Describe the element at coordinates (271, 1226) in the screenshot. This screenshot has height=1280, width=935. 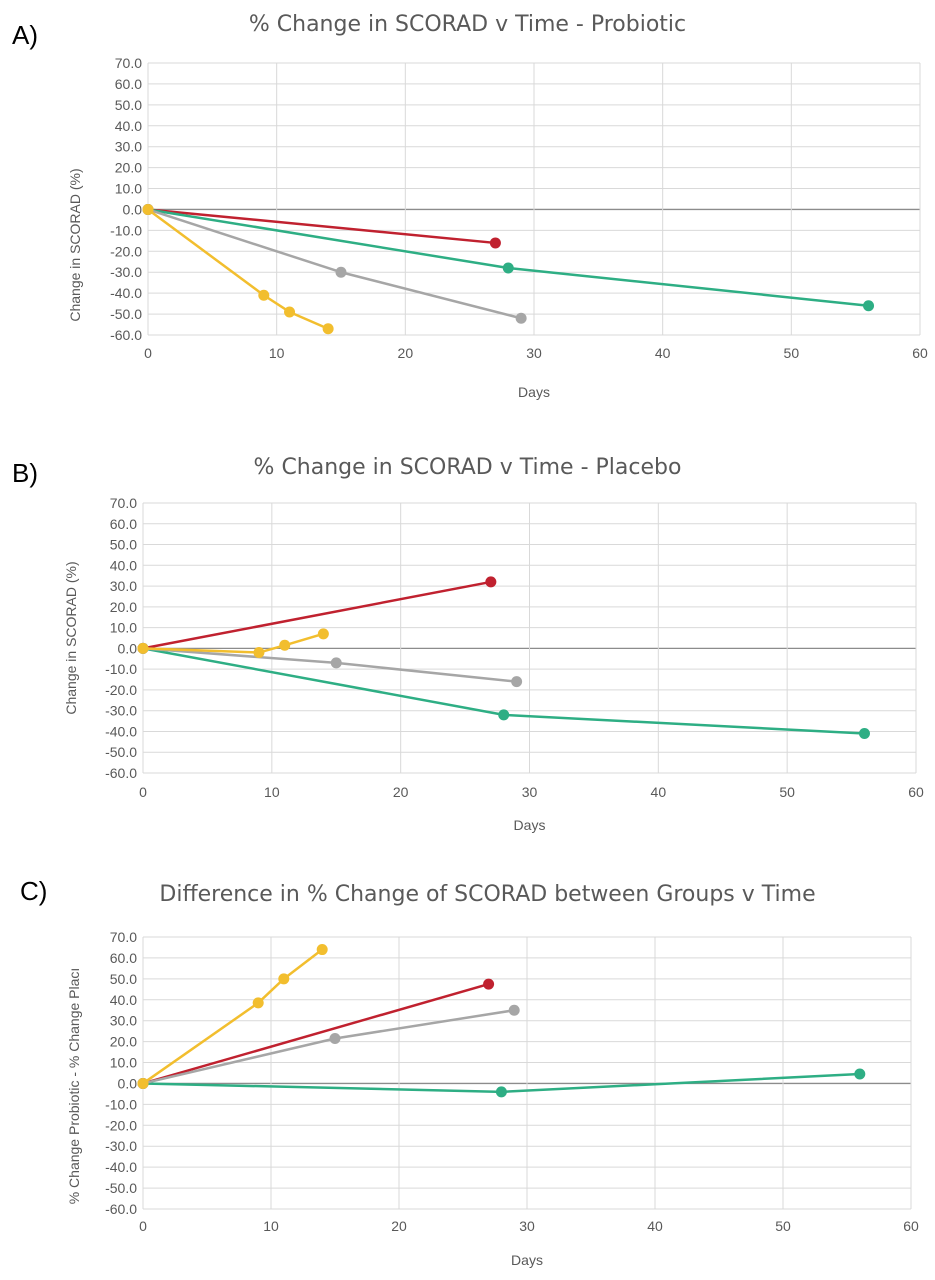
I see `x-tick-label: 10` at that location.